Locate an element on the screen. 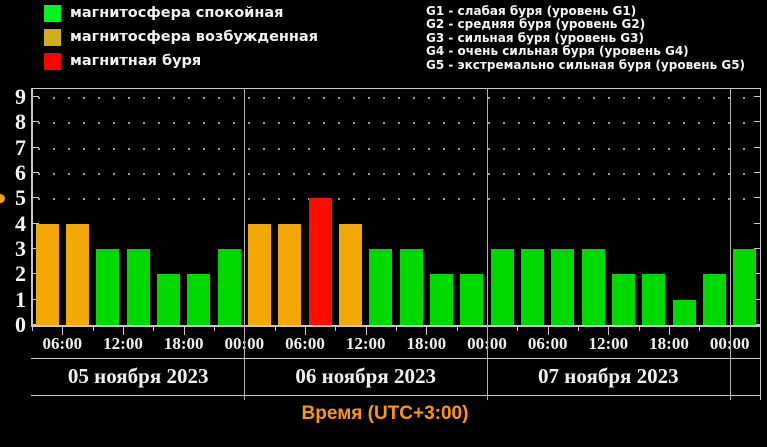  storm-level-line: G4 - очень сильная буря (уровень G4) is located at coordinates (557, 51).